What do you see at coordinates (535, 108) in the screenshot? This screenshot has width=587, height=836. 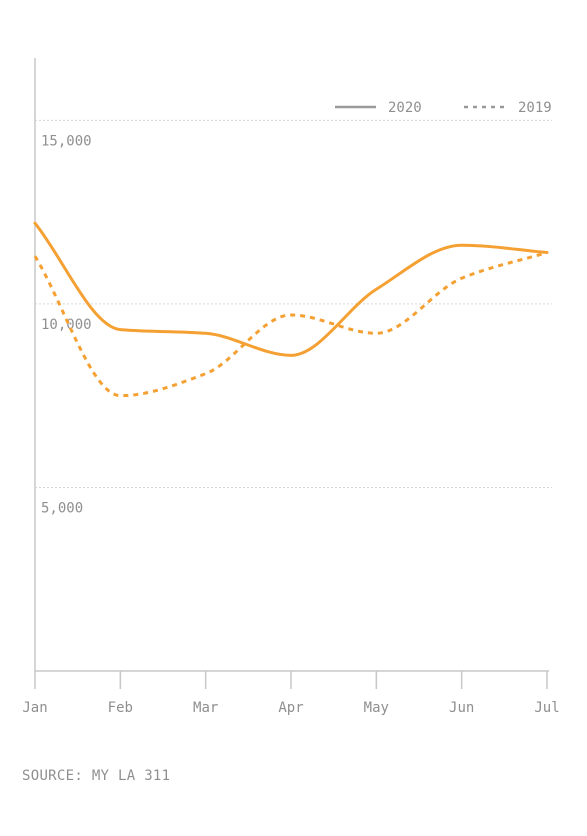 I see `legend-label-2019: 2019` at bounding box center [535, 108].